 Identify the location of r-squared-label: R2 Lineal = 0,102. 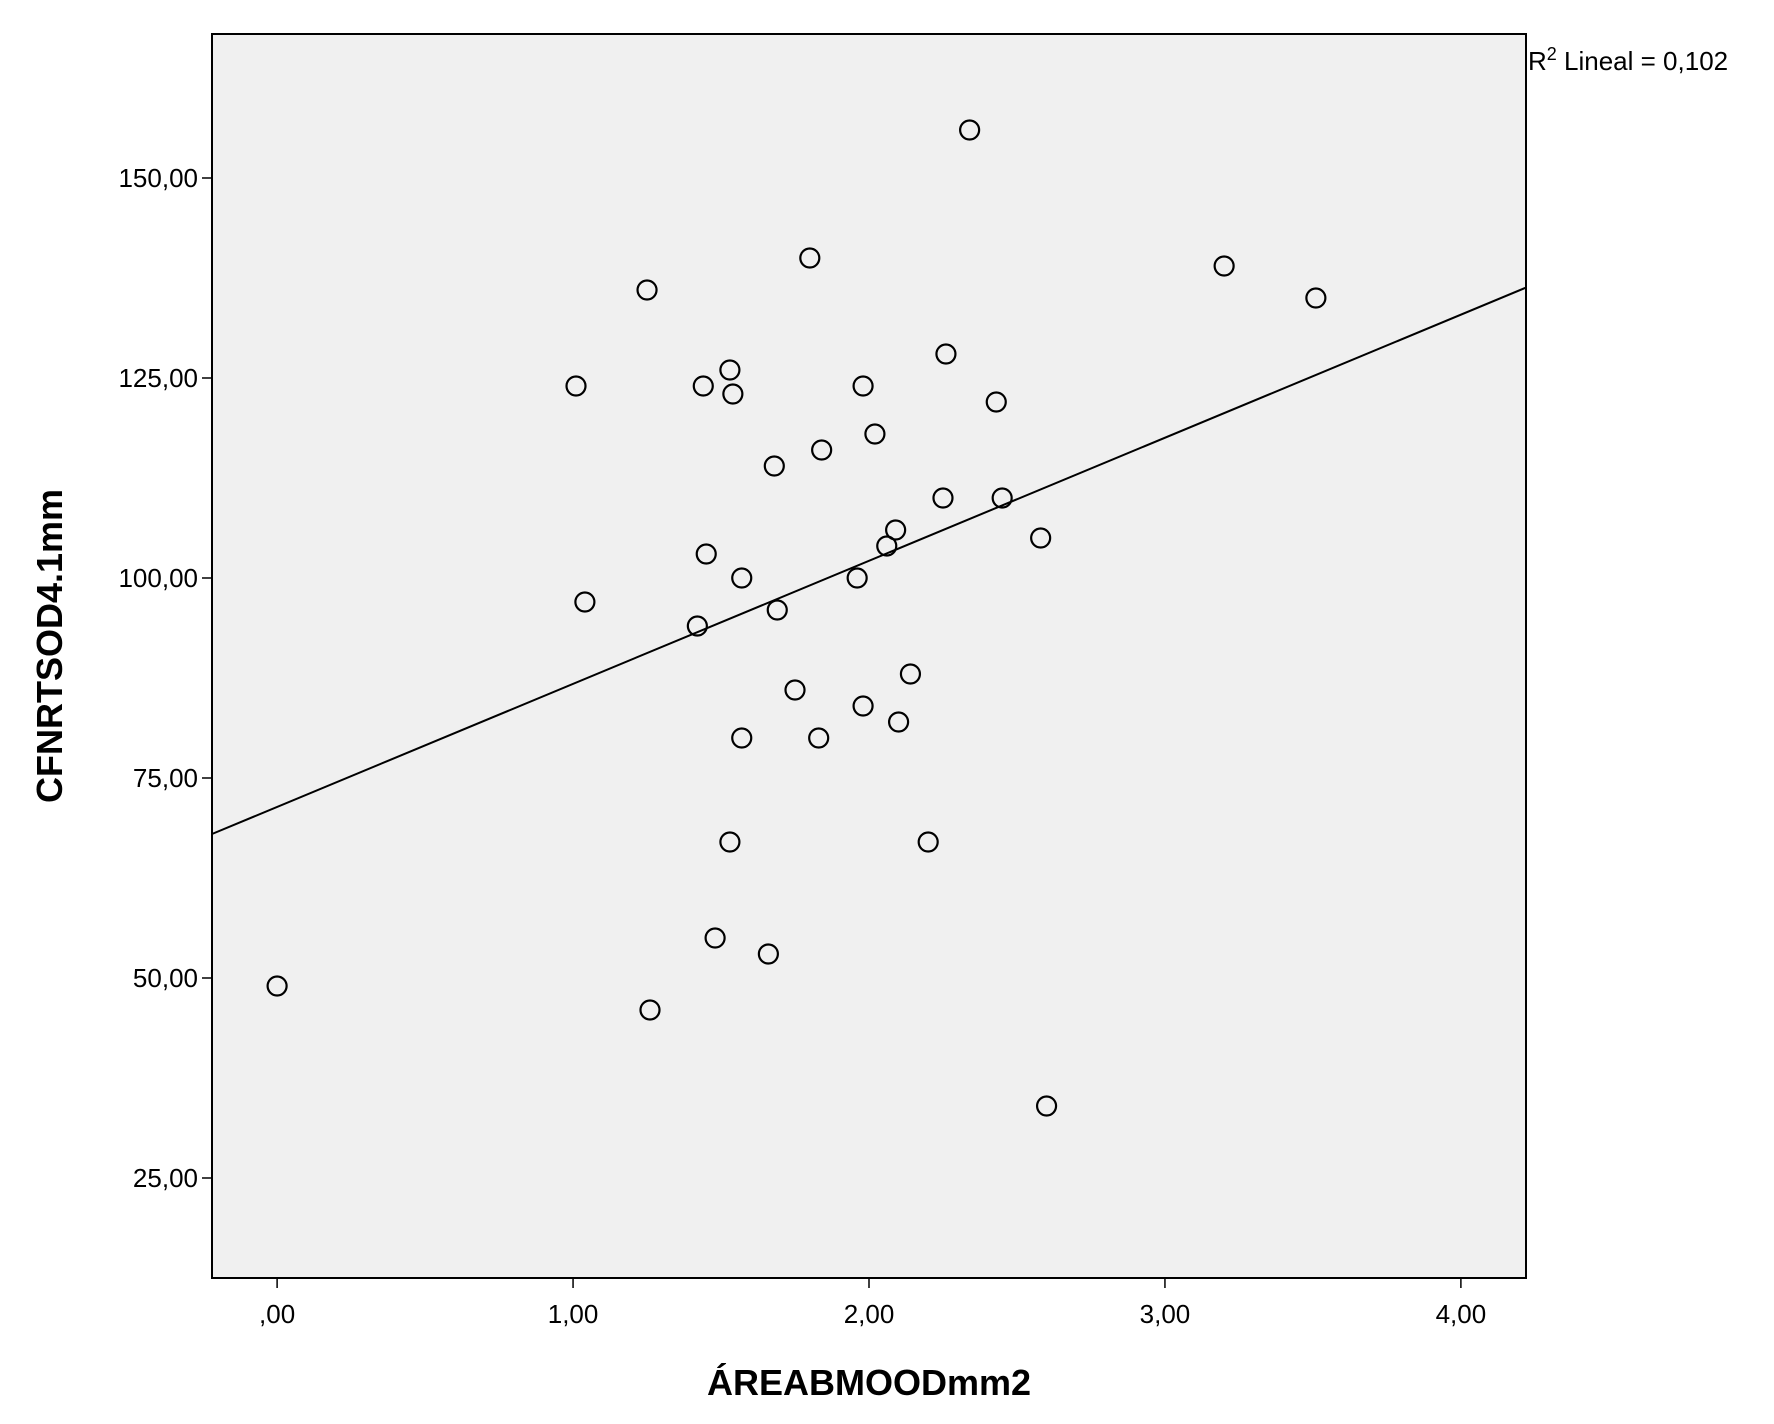
(1628, 60).